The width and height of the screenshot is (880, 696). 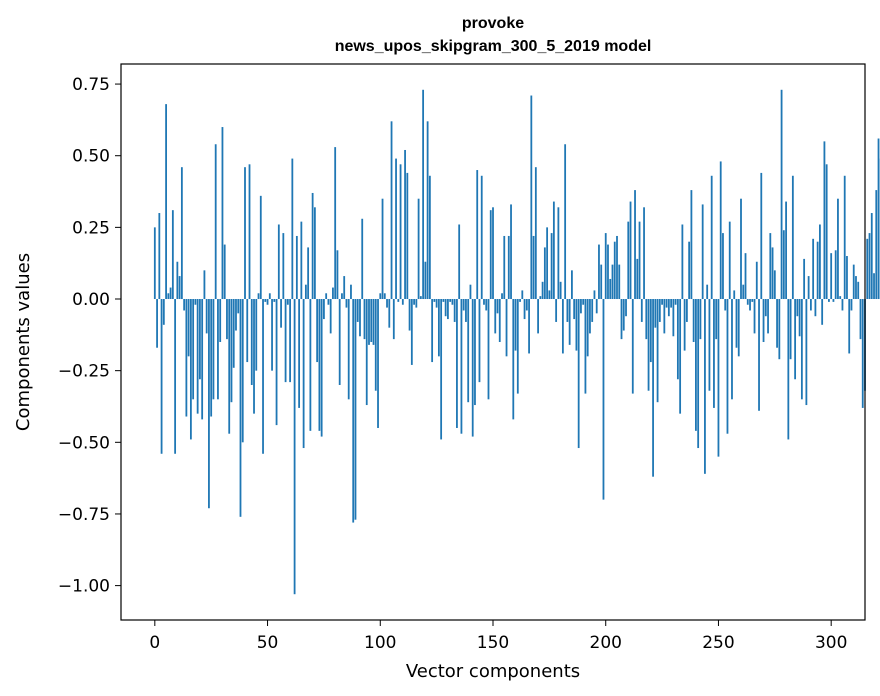 I want to click on y-tick-label: −1.00, so click(x=84, y=587).